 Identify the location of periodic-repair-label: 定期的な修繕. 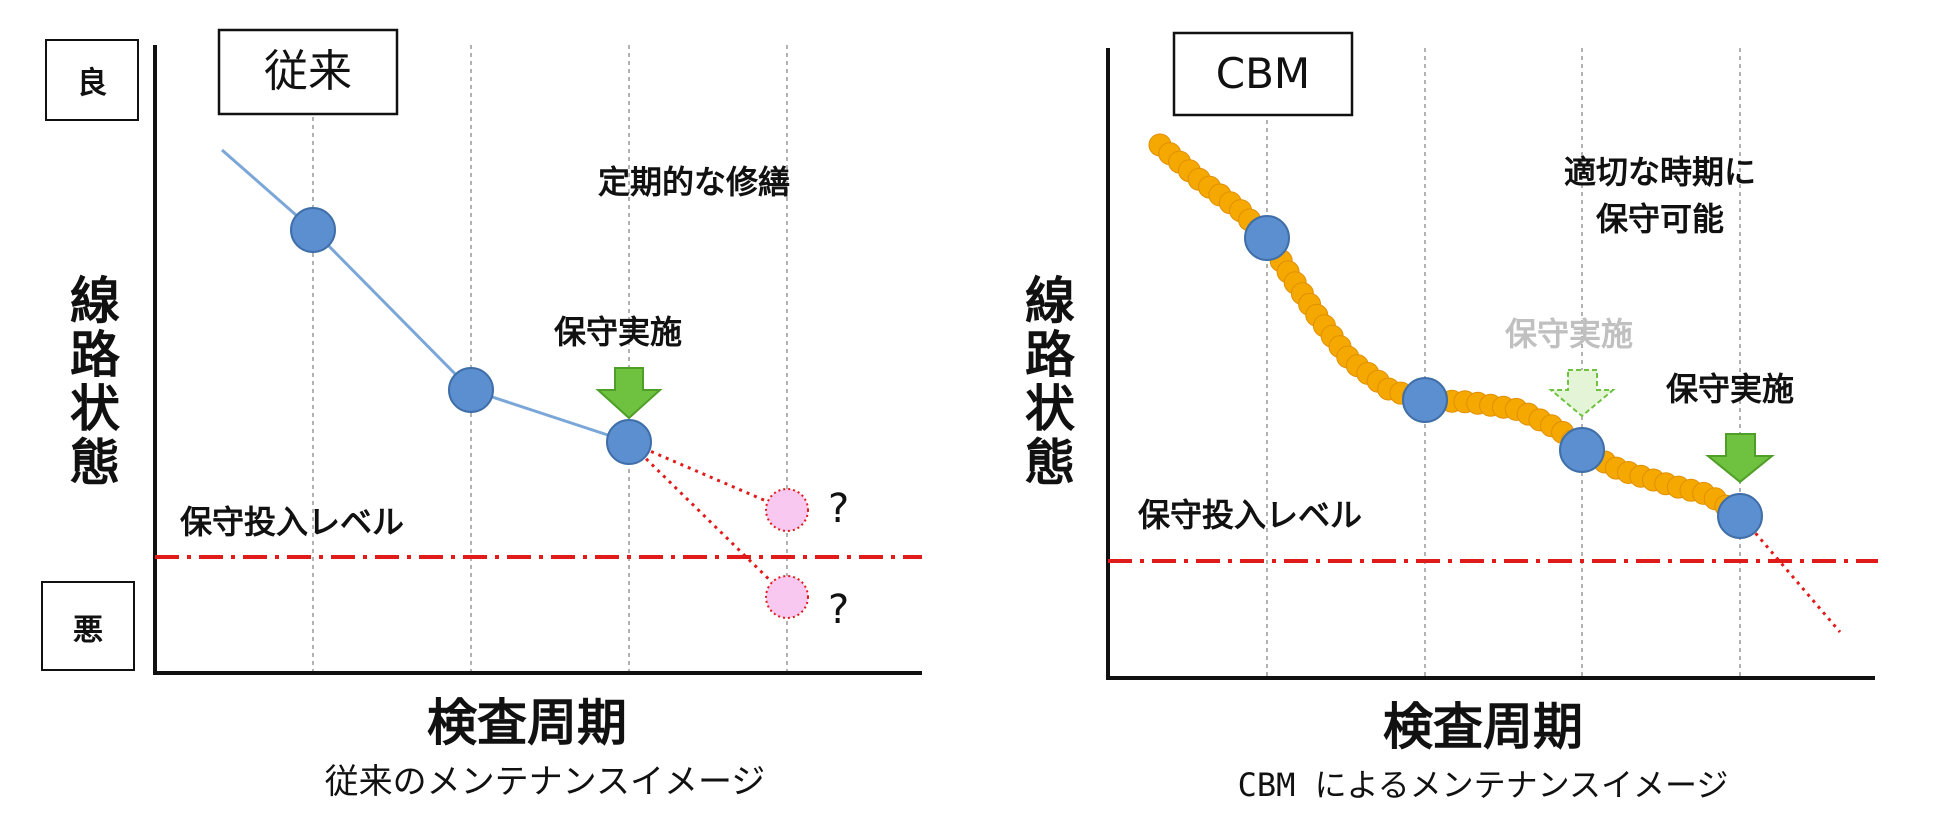
(694, 182).